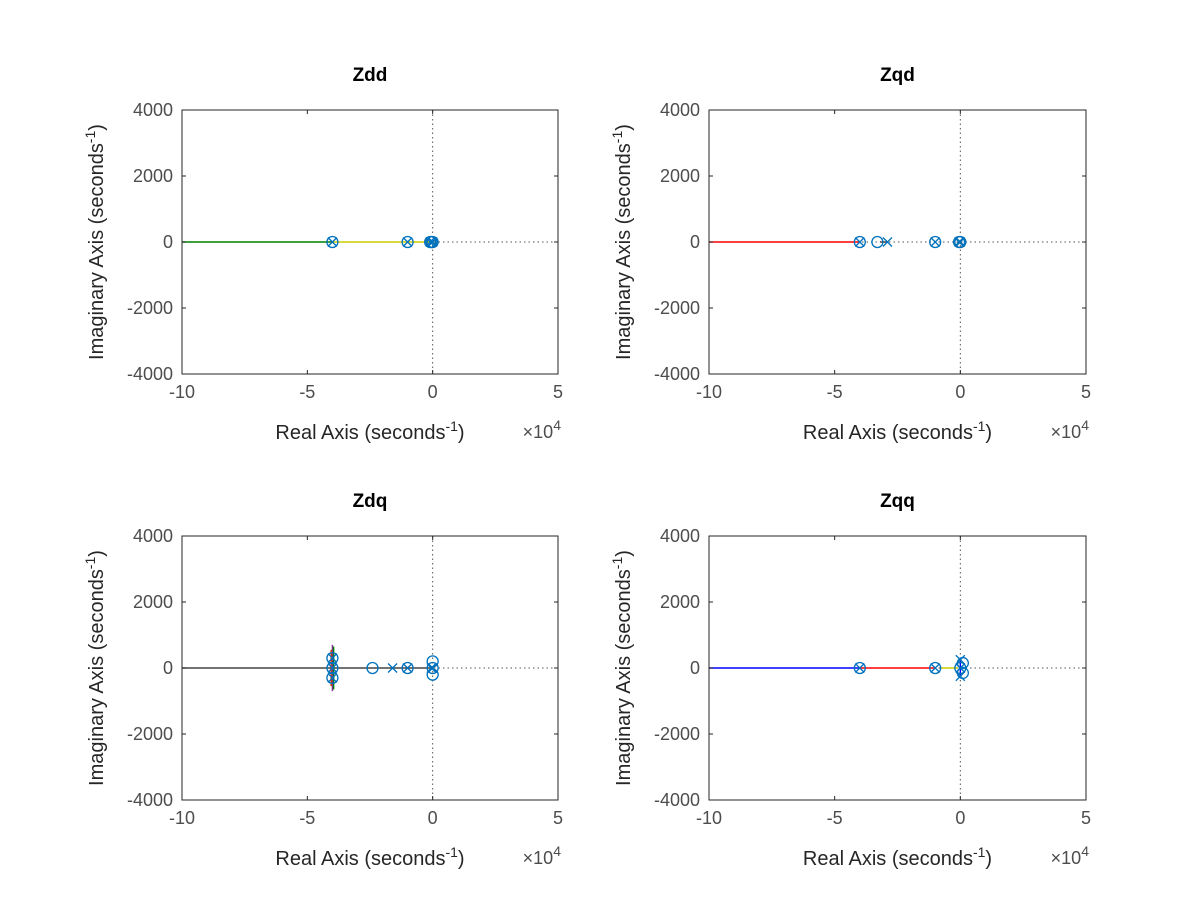 This screenshot has height=900, width=1200. What do you see at coordinates (897, 501) in the screenshot?
I see `chart-title: Zqq` at bounding box center [897, 501].